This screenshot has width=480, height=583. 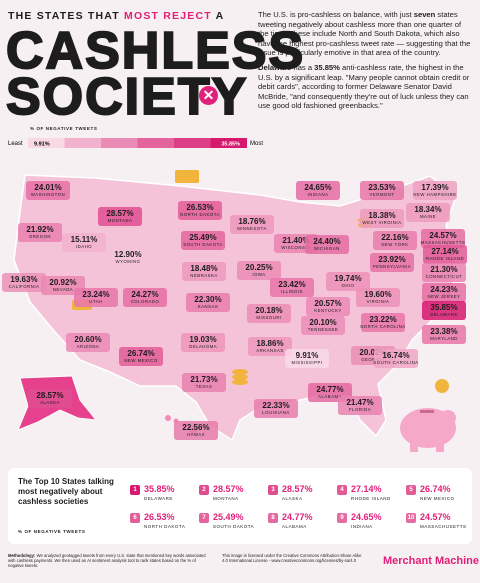 What do you see at coordinates (362, 526) in the screenshot?
I see `top10-state: INDIANA` at bounding box center [362, 526].